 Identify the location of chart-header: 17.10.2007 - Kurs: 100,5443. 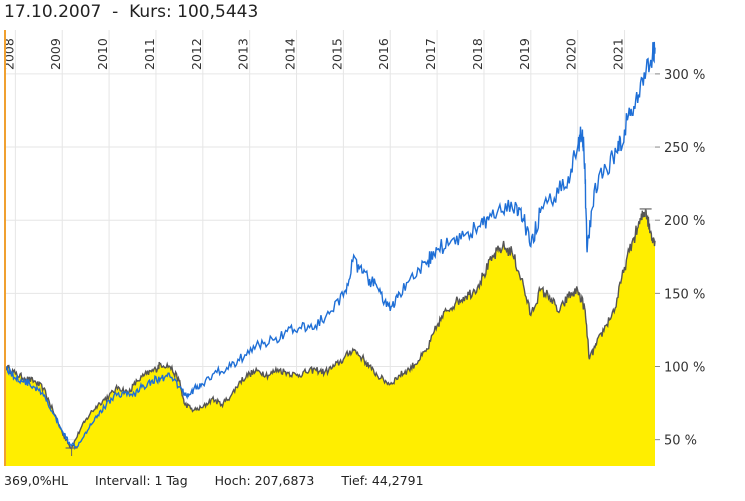
(131, 12).